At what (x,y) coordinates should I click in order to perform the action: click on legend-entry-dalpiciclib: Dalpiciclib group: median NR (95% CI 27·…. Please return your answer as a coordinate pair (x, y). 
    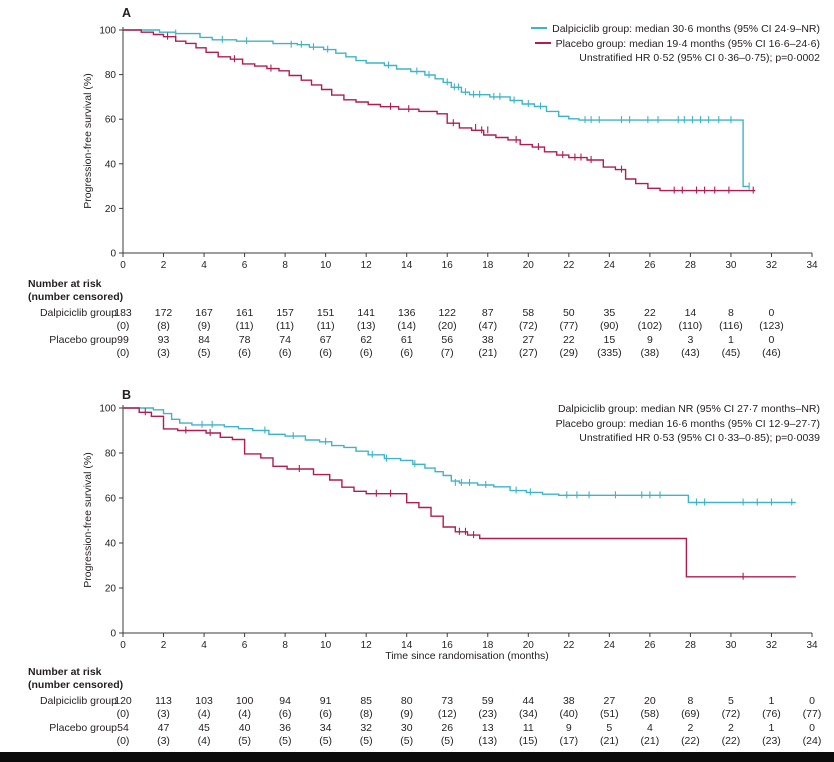
    Looking at the image, I should click on (688, 409).